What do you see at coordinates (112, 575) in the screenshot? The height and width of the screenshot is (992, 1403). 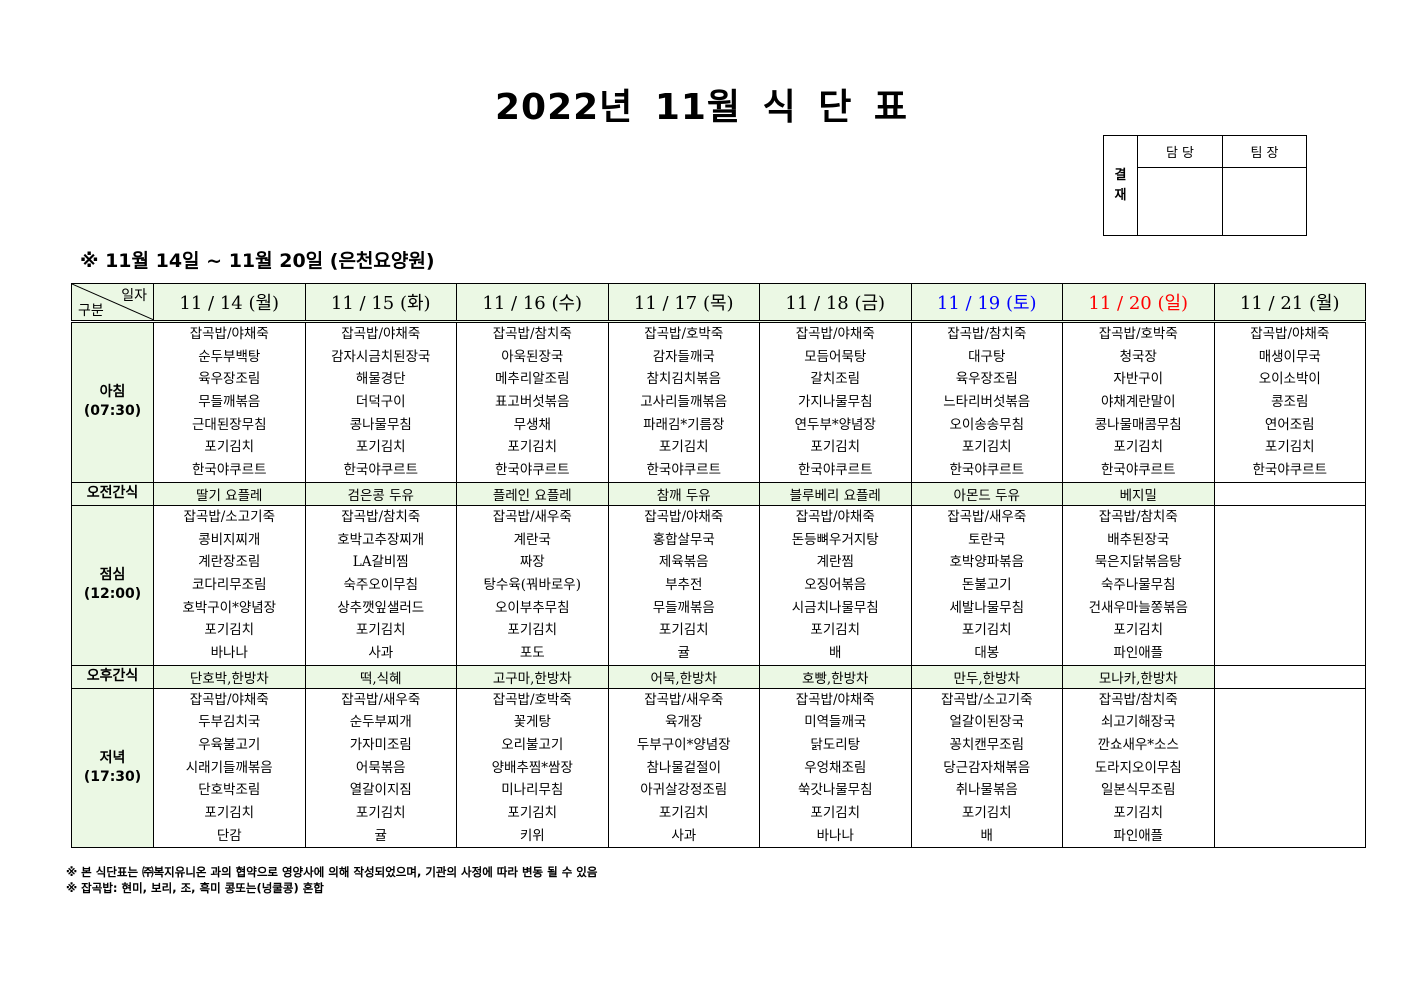 I see `lunch-label-line: 점심` at bounding box center [112, 575].